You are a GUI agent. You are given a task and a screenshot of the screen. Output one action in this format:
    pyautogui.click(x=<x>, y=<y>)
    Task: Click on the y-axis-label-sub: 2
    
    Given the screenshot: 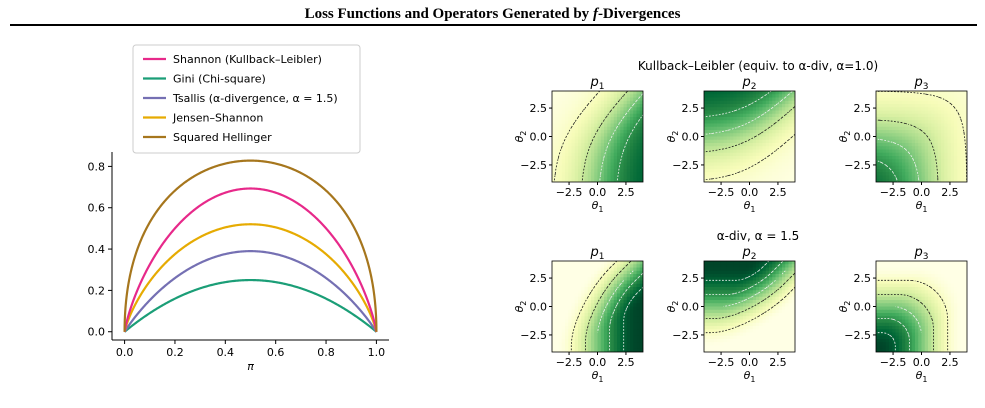 What is the action you would take?
    pyautogui.click(x=675, y=133)
    